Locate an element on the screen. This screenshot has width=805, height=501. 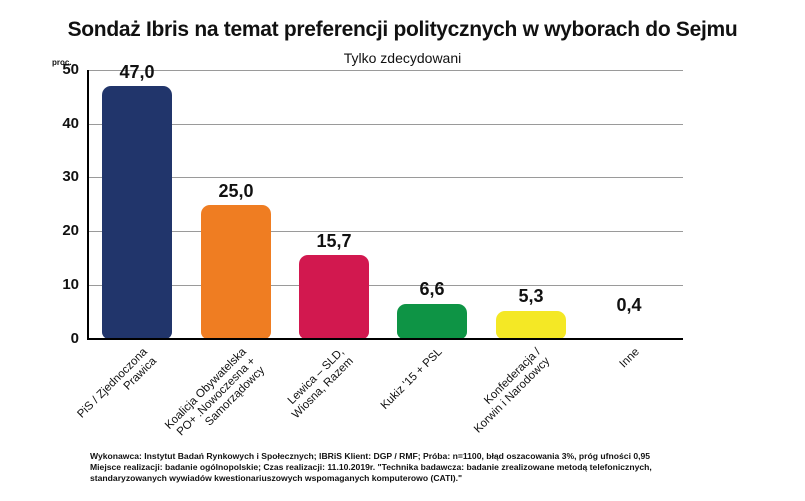
y-tick-40: 40 is located at coordinates (70, 123).